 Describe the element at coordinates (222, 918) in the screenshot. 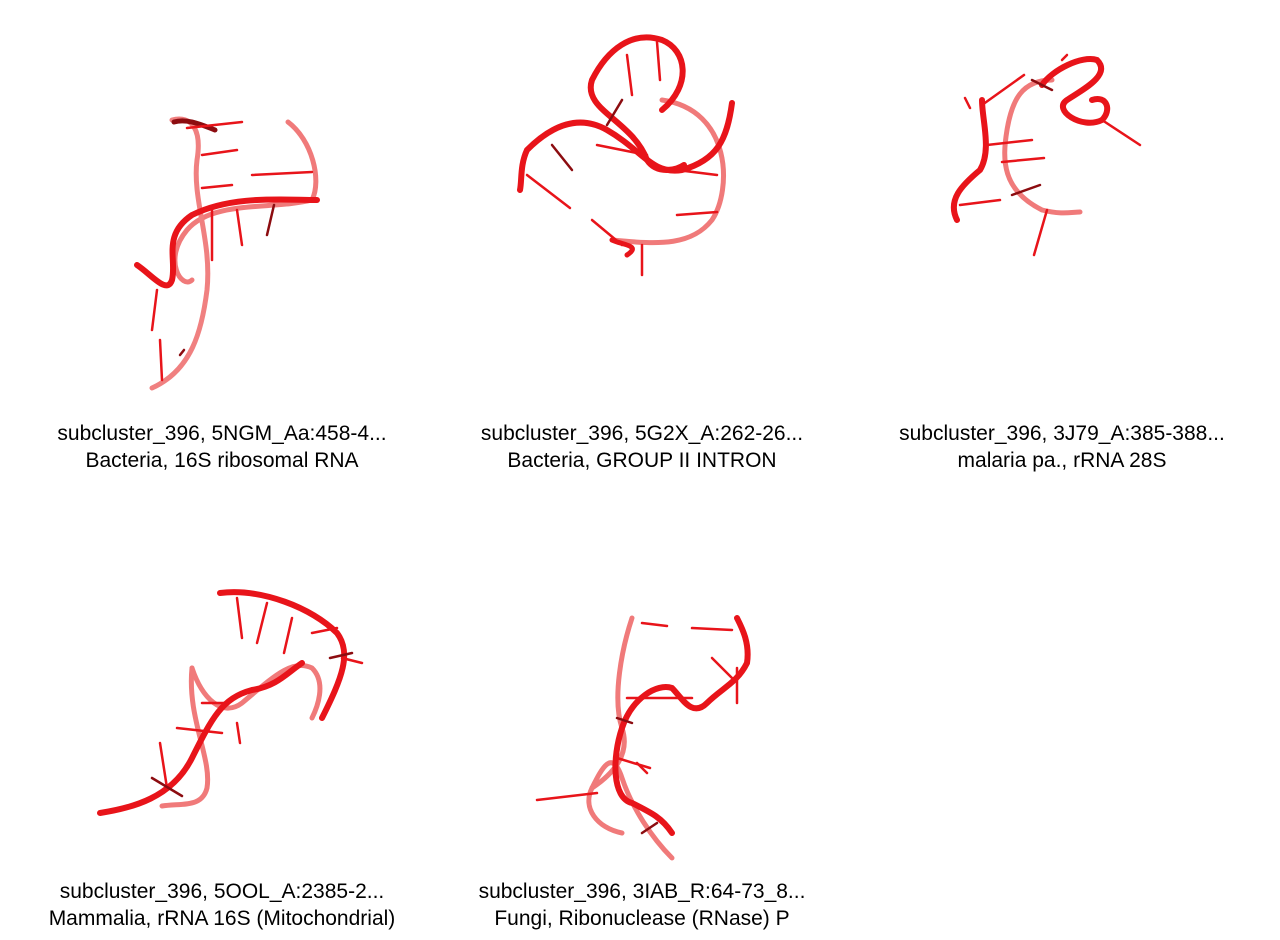

I see `panel-4-subtitle: Mammalia, rRNA 16S (Mitochondrial)` at that location.